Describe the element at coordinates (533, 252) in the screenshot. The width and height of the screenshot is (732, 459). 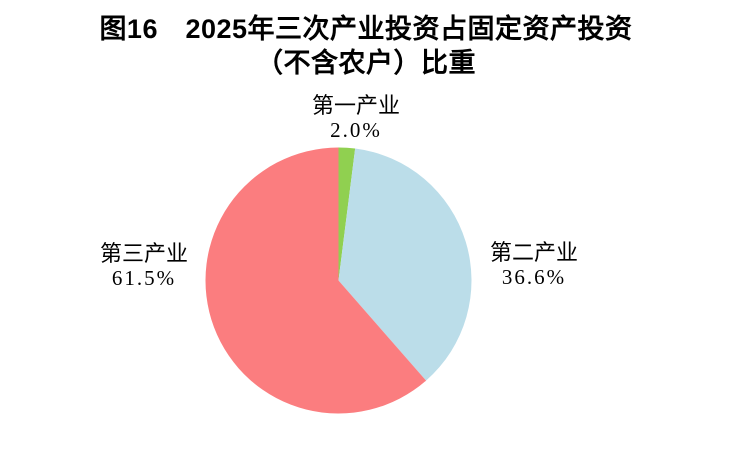
I see `label-secondary-industry-name: 第二产业` at that location.